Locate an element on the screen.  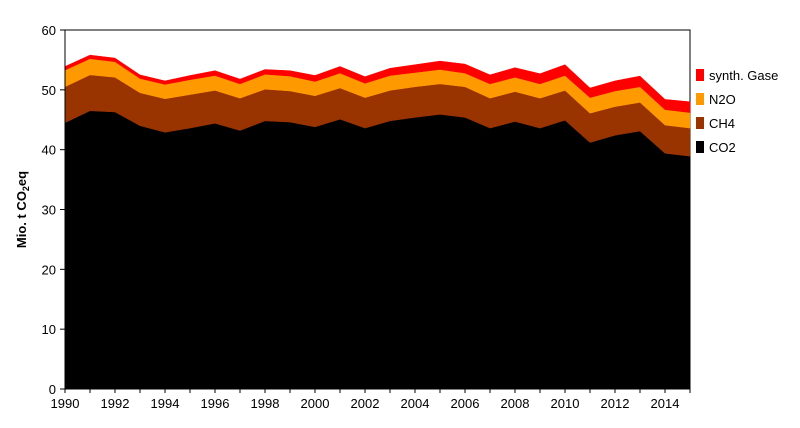
x-tick-label: 1998 is located at coordinates (265, 403).